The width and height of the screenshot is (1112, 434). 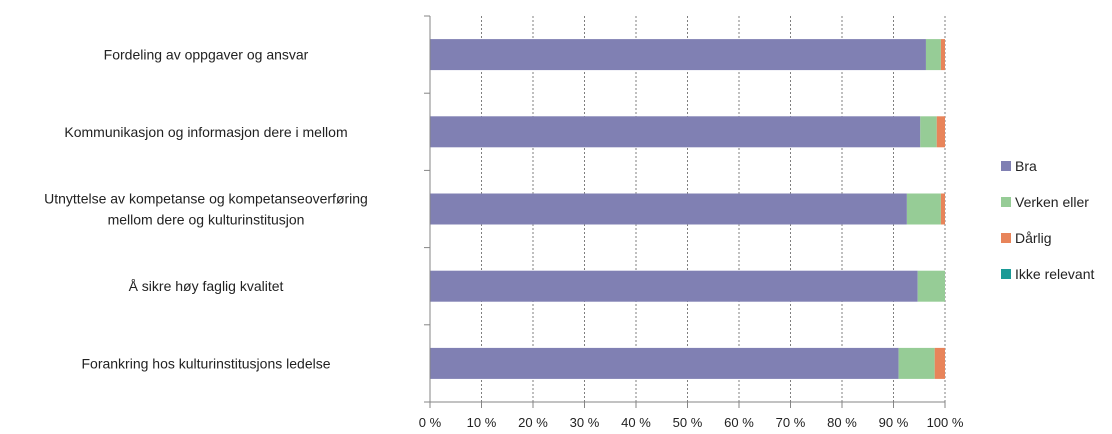 What do you see at coordinates (1026, 166) in the screenshot?
I see `legend-label: Bra` at bounding box center [1026, 166].